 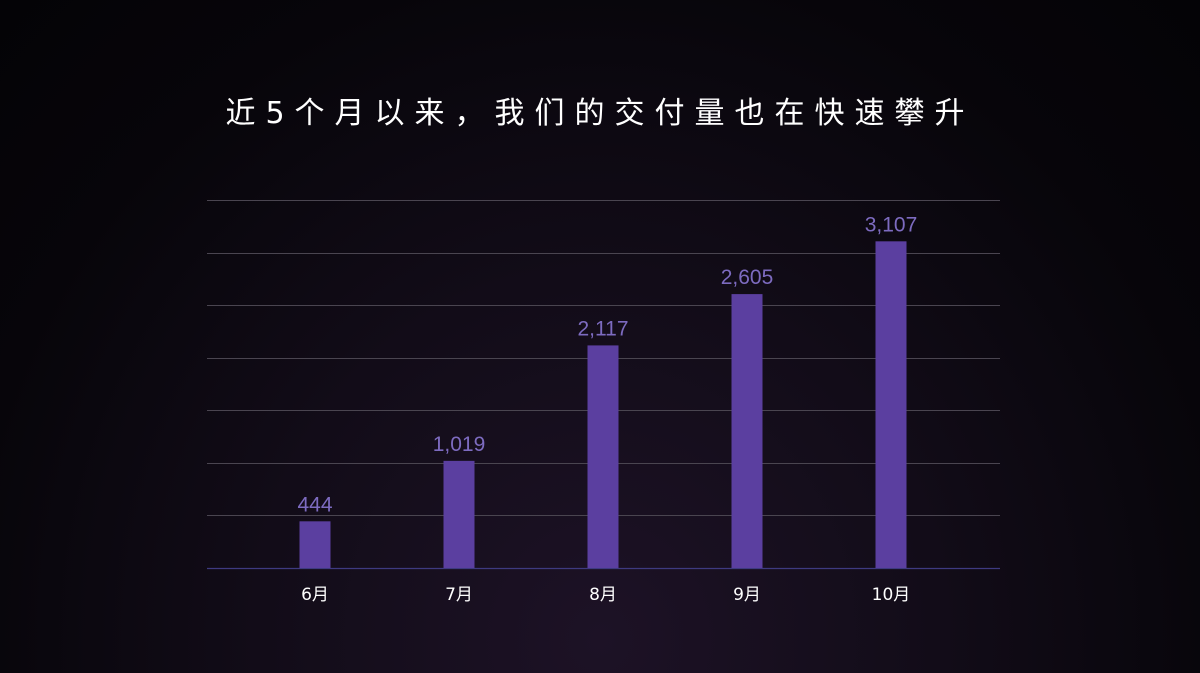 What do you see at coordinates (747, 595) in the screenshot?
I see `x-tick-label-4: 9月` at bounding box center [747, 595].